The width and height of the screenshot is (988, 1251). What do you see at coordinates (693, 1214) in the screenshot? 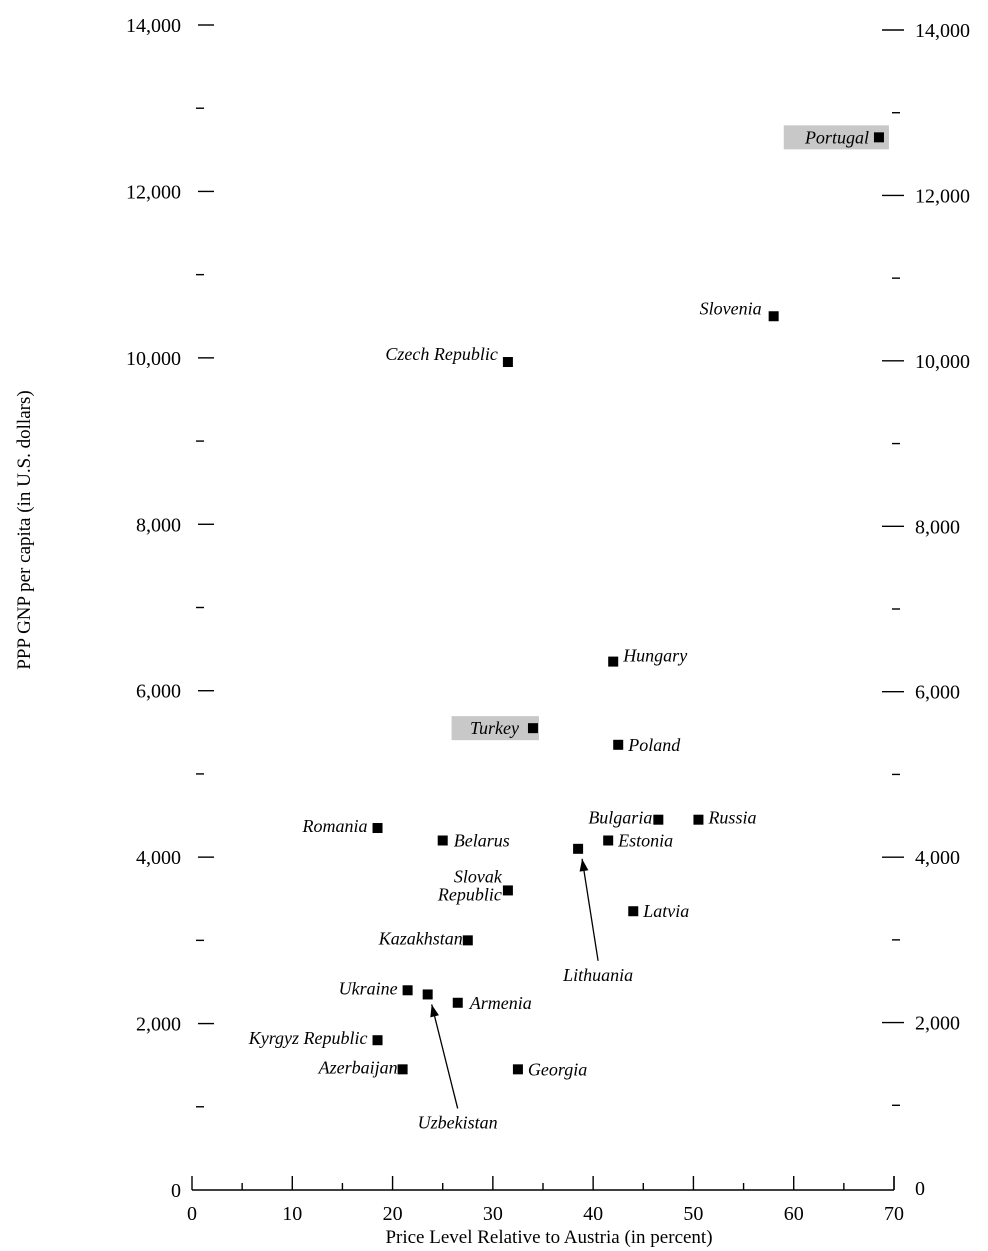
I see `x-tick-label: 50` at bounding box center [693, 1214].